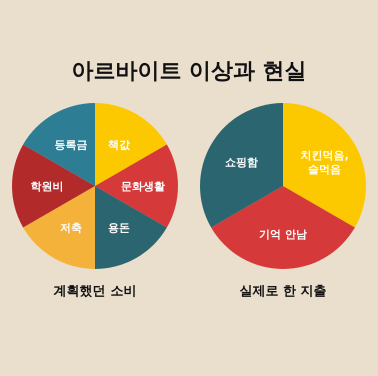  I want to click on slice-label: 저축, so click(71, 227).